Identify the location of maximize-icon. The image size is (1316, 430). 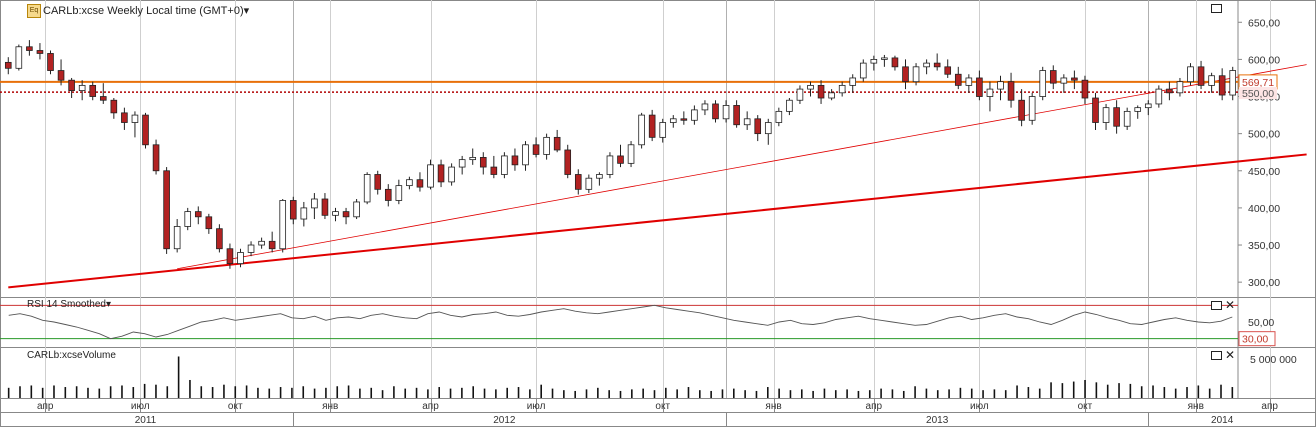
(1216, 8).